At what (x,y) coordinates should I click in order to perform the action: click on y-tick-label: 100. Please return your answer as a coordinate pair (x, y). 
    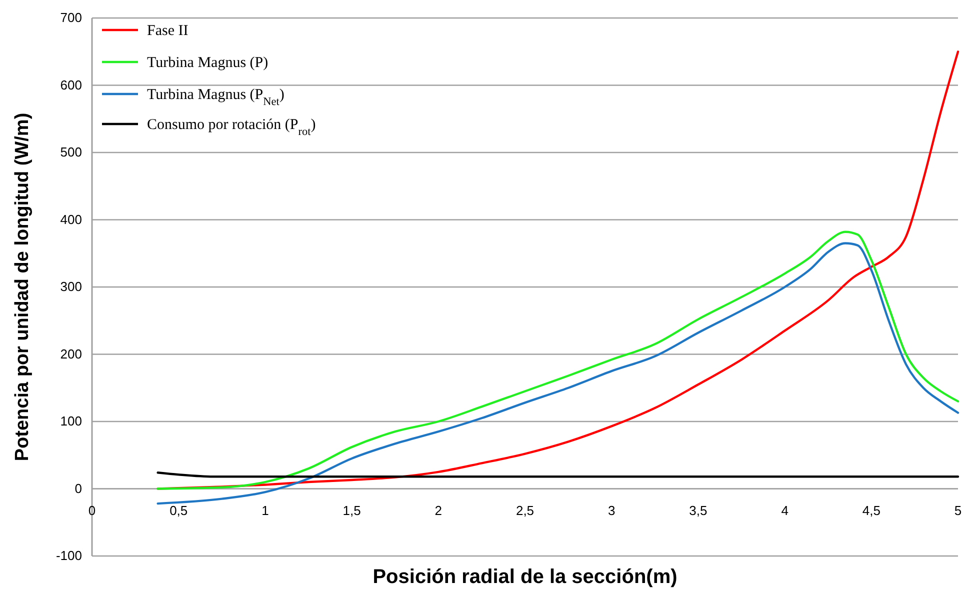
    Looking at the image, I should click on (71, 421).